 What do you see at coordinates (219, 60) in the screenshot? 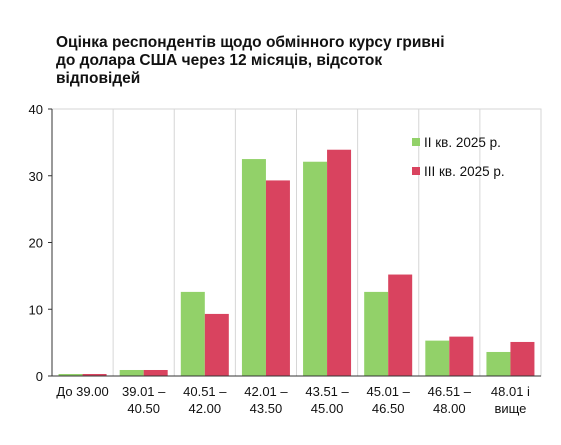
I see `chart-title-line-2: до долара США через 12 місяців, відсоток` at bounding box center [219, 60].